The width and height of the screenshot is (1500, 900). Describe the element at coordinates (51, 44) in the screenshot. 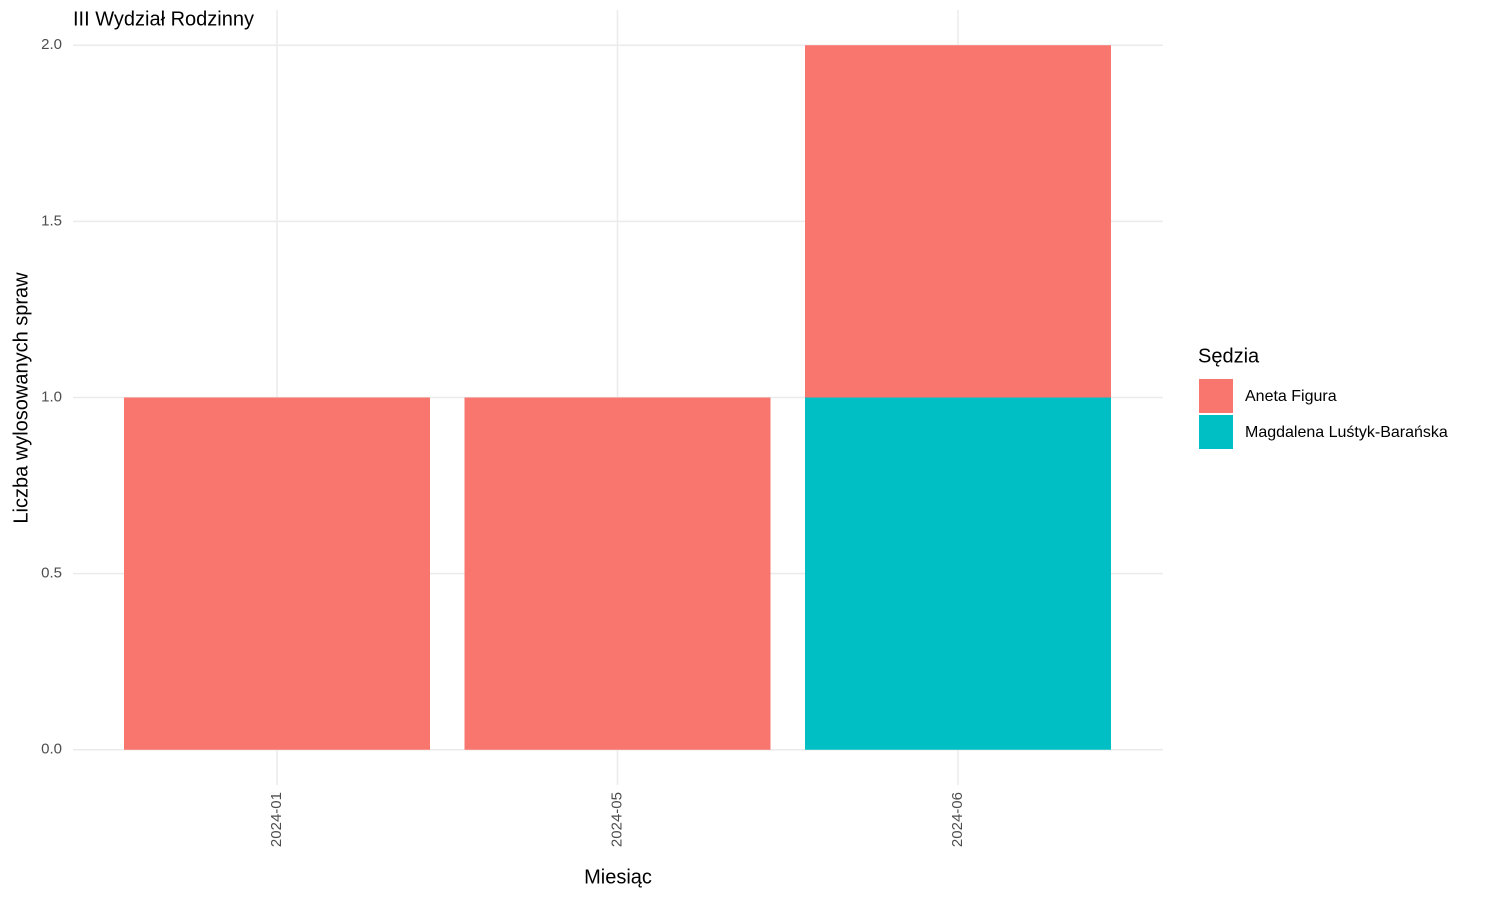

I see `y-tick-label: 2.0` at that location.